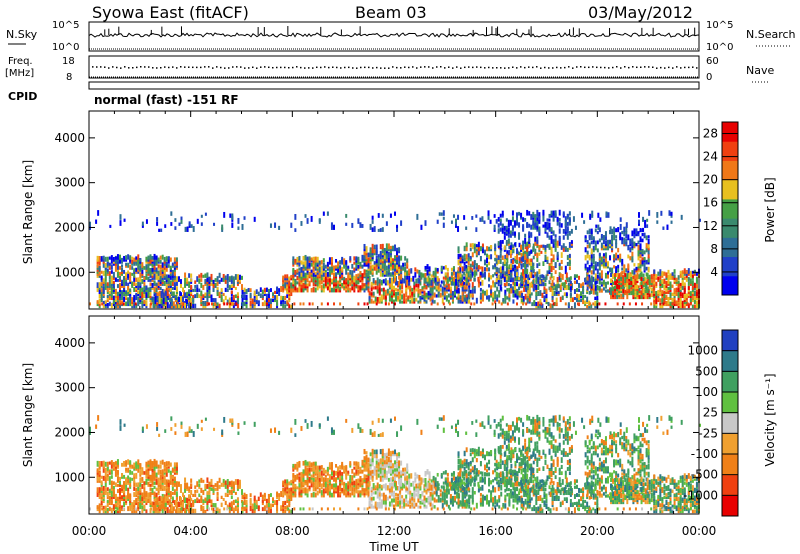 The width and height of the screenshot is (800, 554). Describe the element at coordinates (710, 180) in the screenshot. I see `power-colorbar-tick-label: 20` at that location.